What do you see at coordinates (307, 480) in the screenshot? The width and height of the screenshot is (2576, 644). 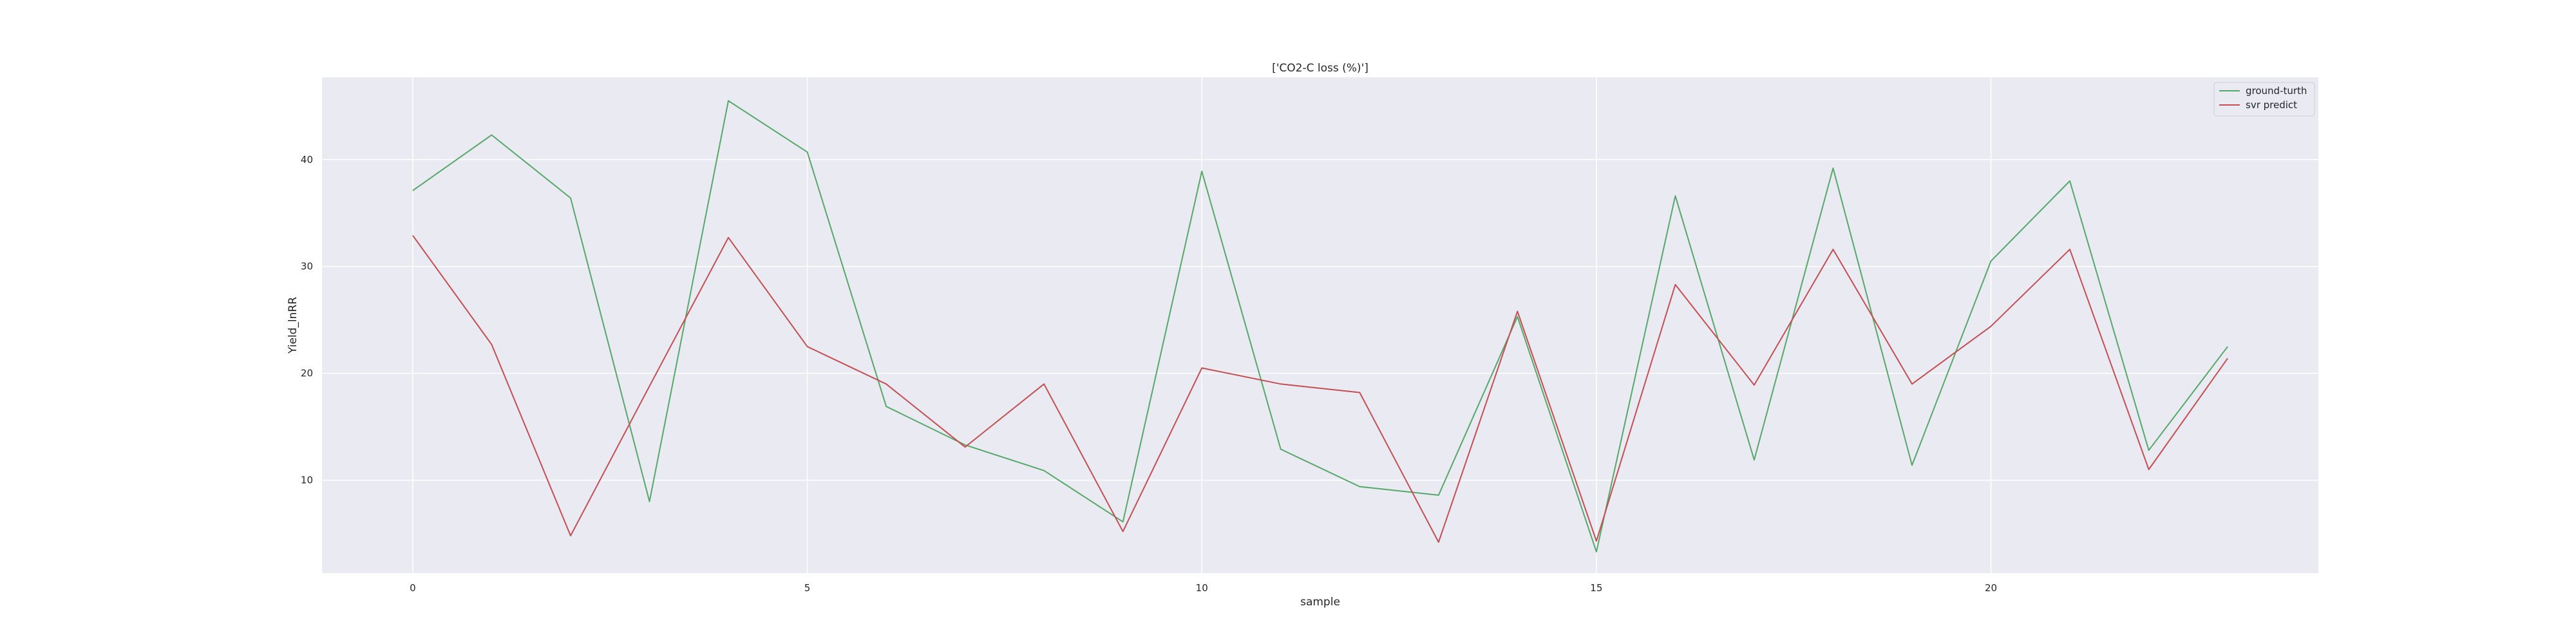 I see `y-tick-label: 10` at bounding box center [307, 480].